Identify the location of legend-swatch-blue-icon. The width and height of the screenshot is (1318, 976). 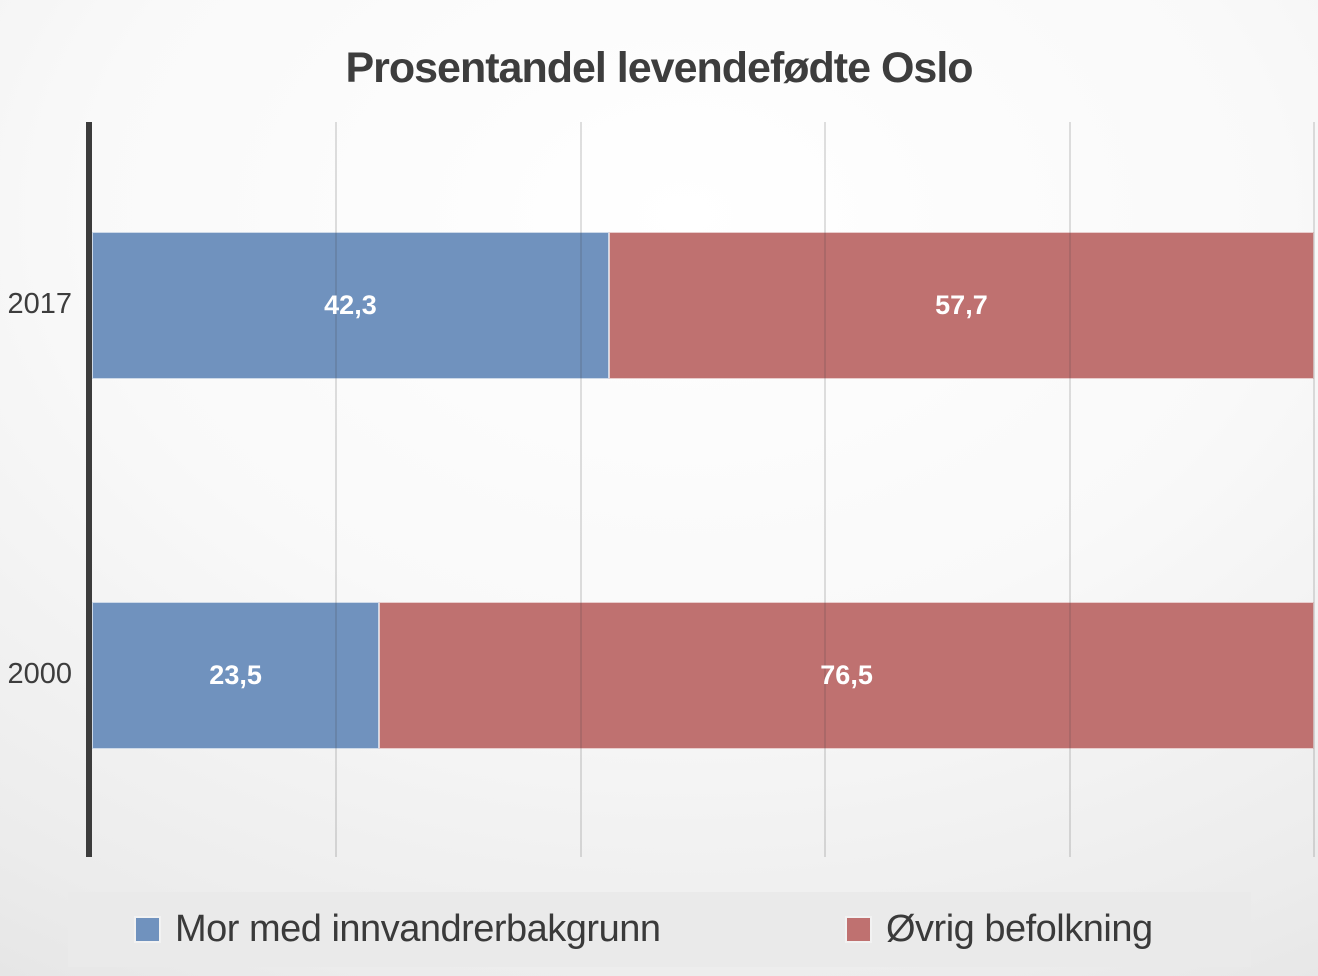
(147, 929).